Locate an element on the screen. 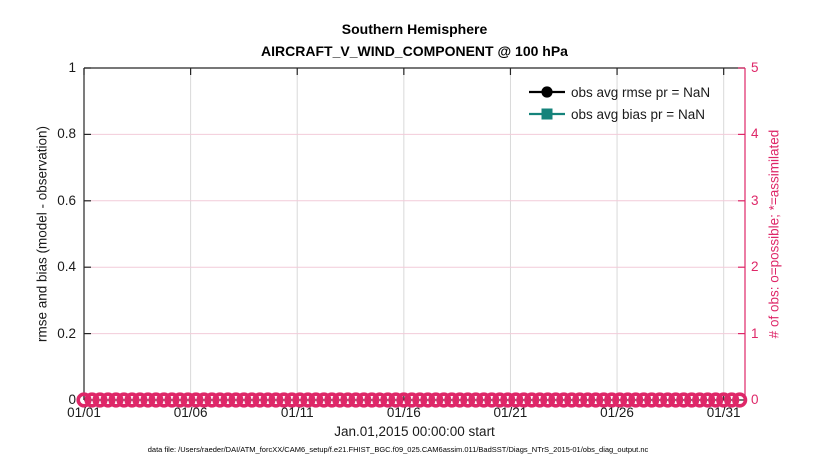  x-tick-label: 01/01 is located at coordinates (84, 412).